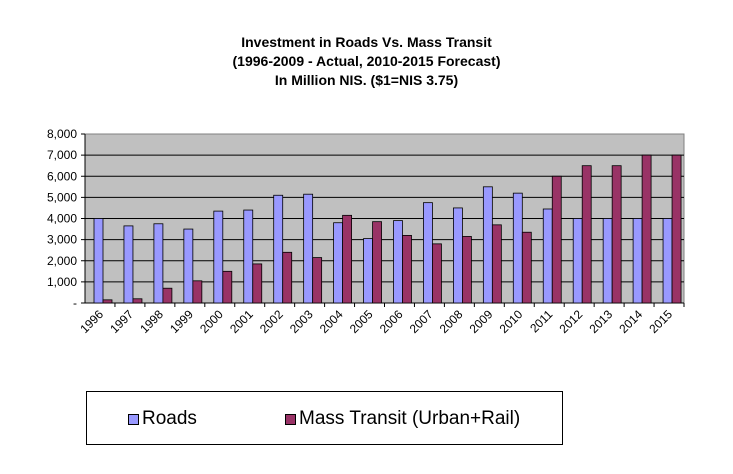 This screenshot has height=474, width=733. I want to click on bar-roads-2003, so click(308, 248).